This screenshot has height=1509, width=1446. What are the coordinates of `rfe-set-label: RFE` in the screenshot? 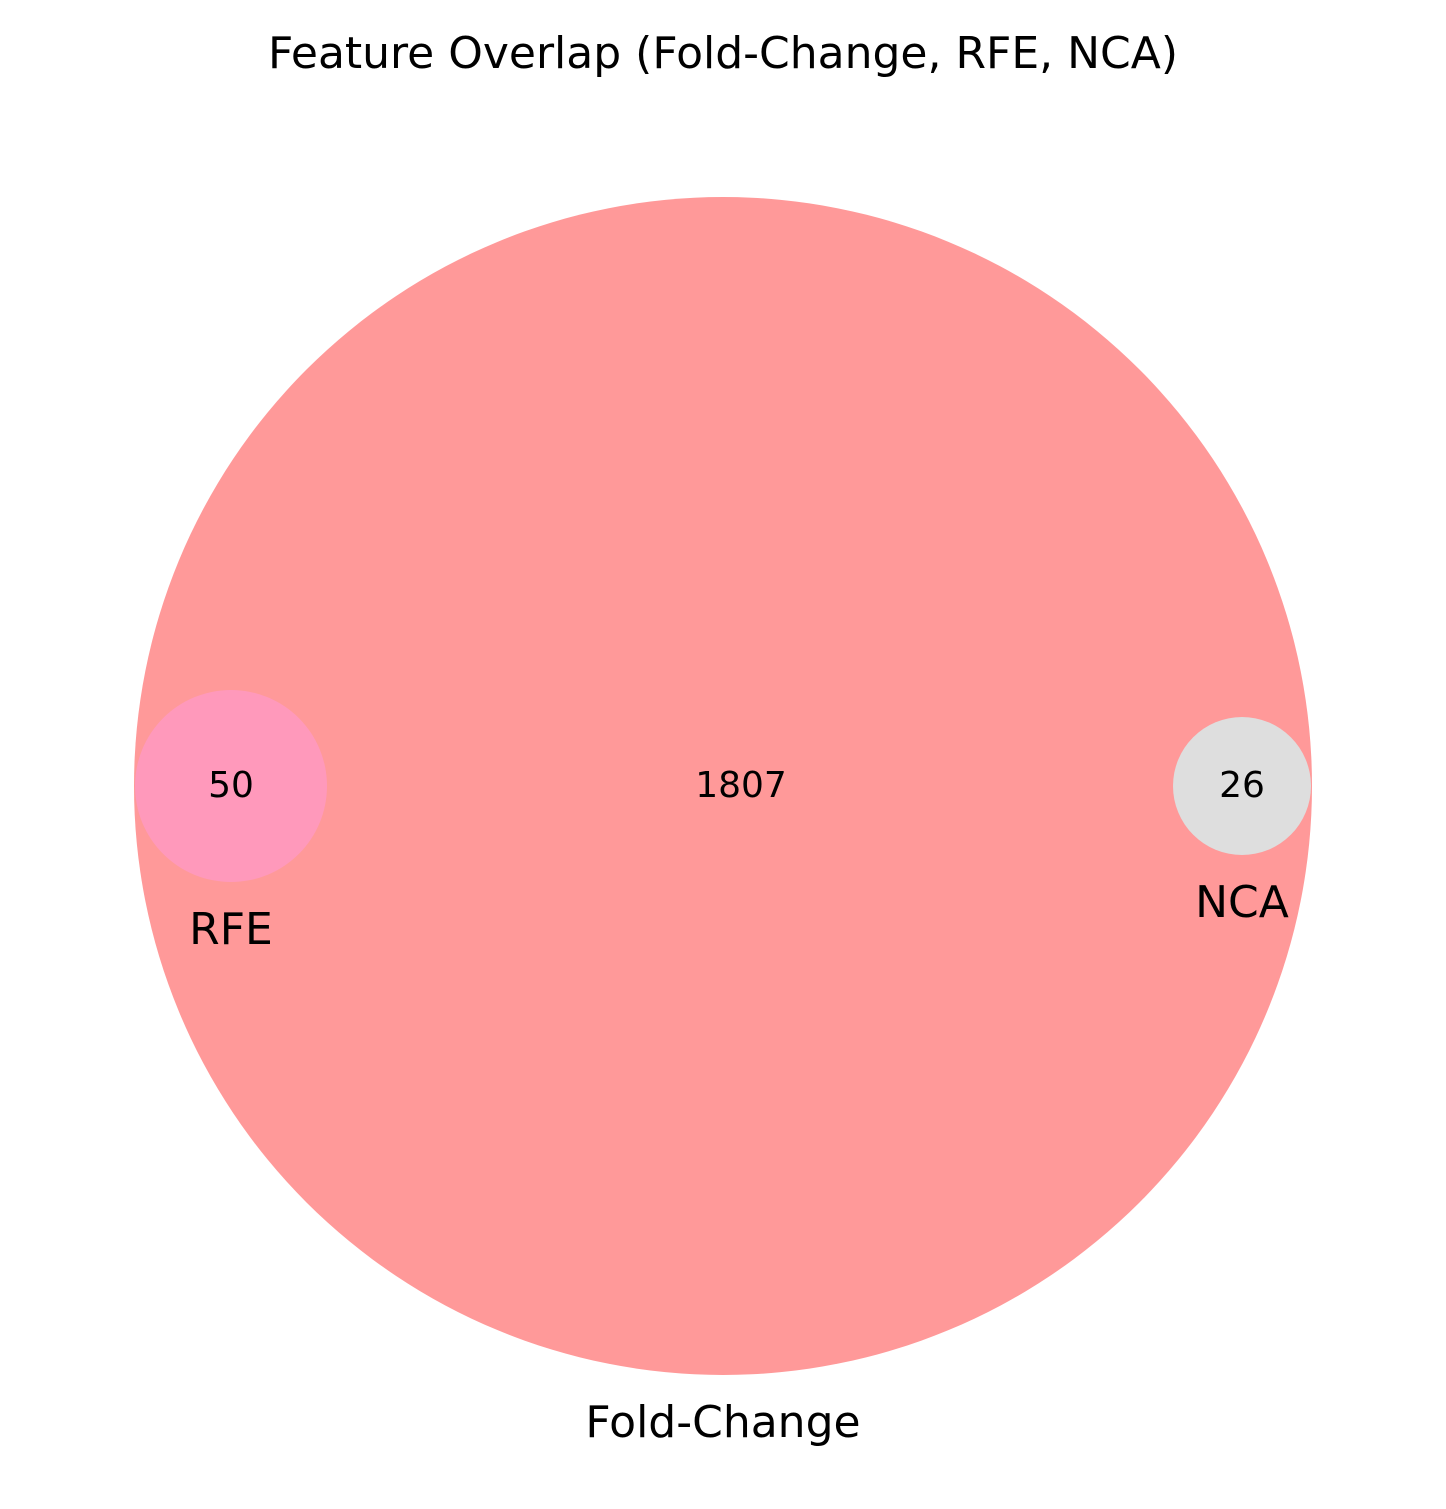 It's located at (231, 929).